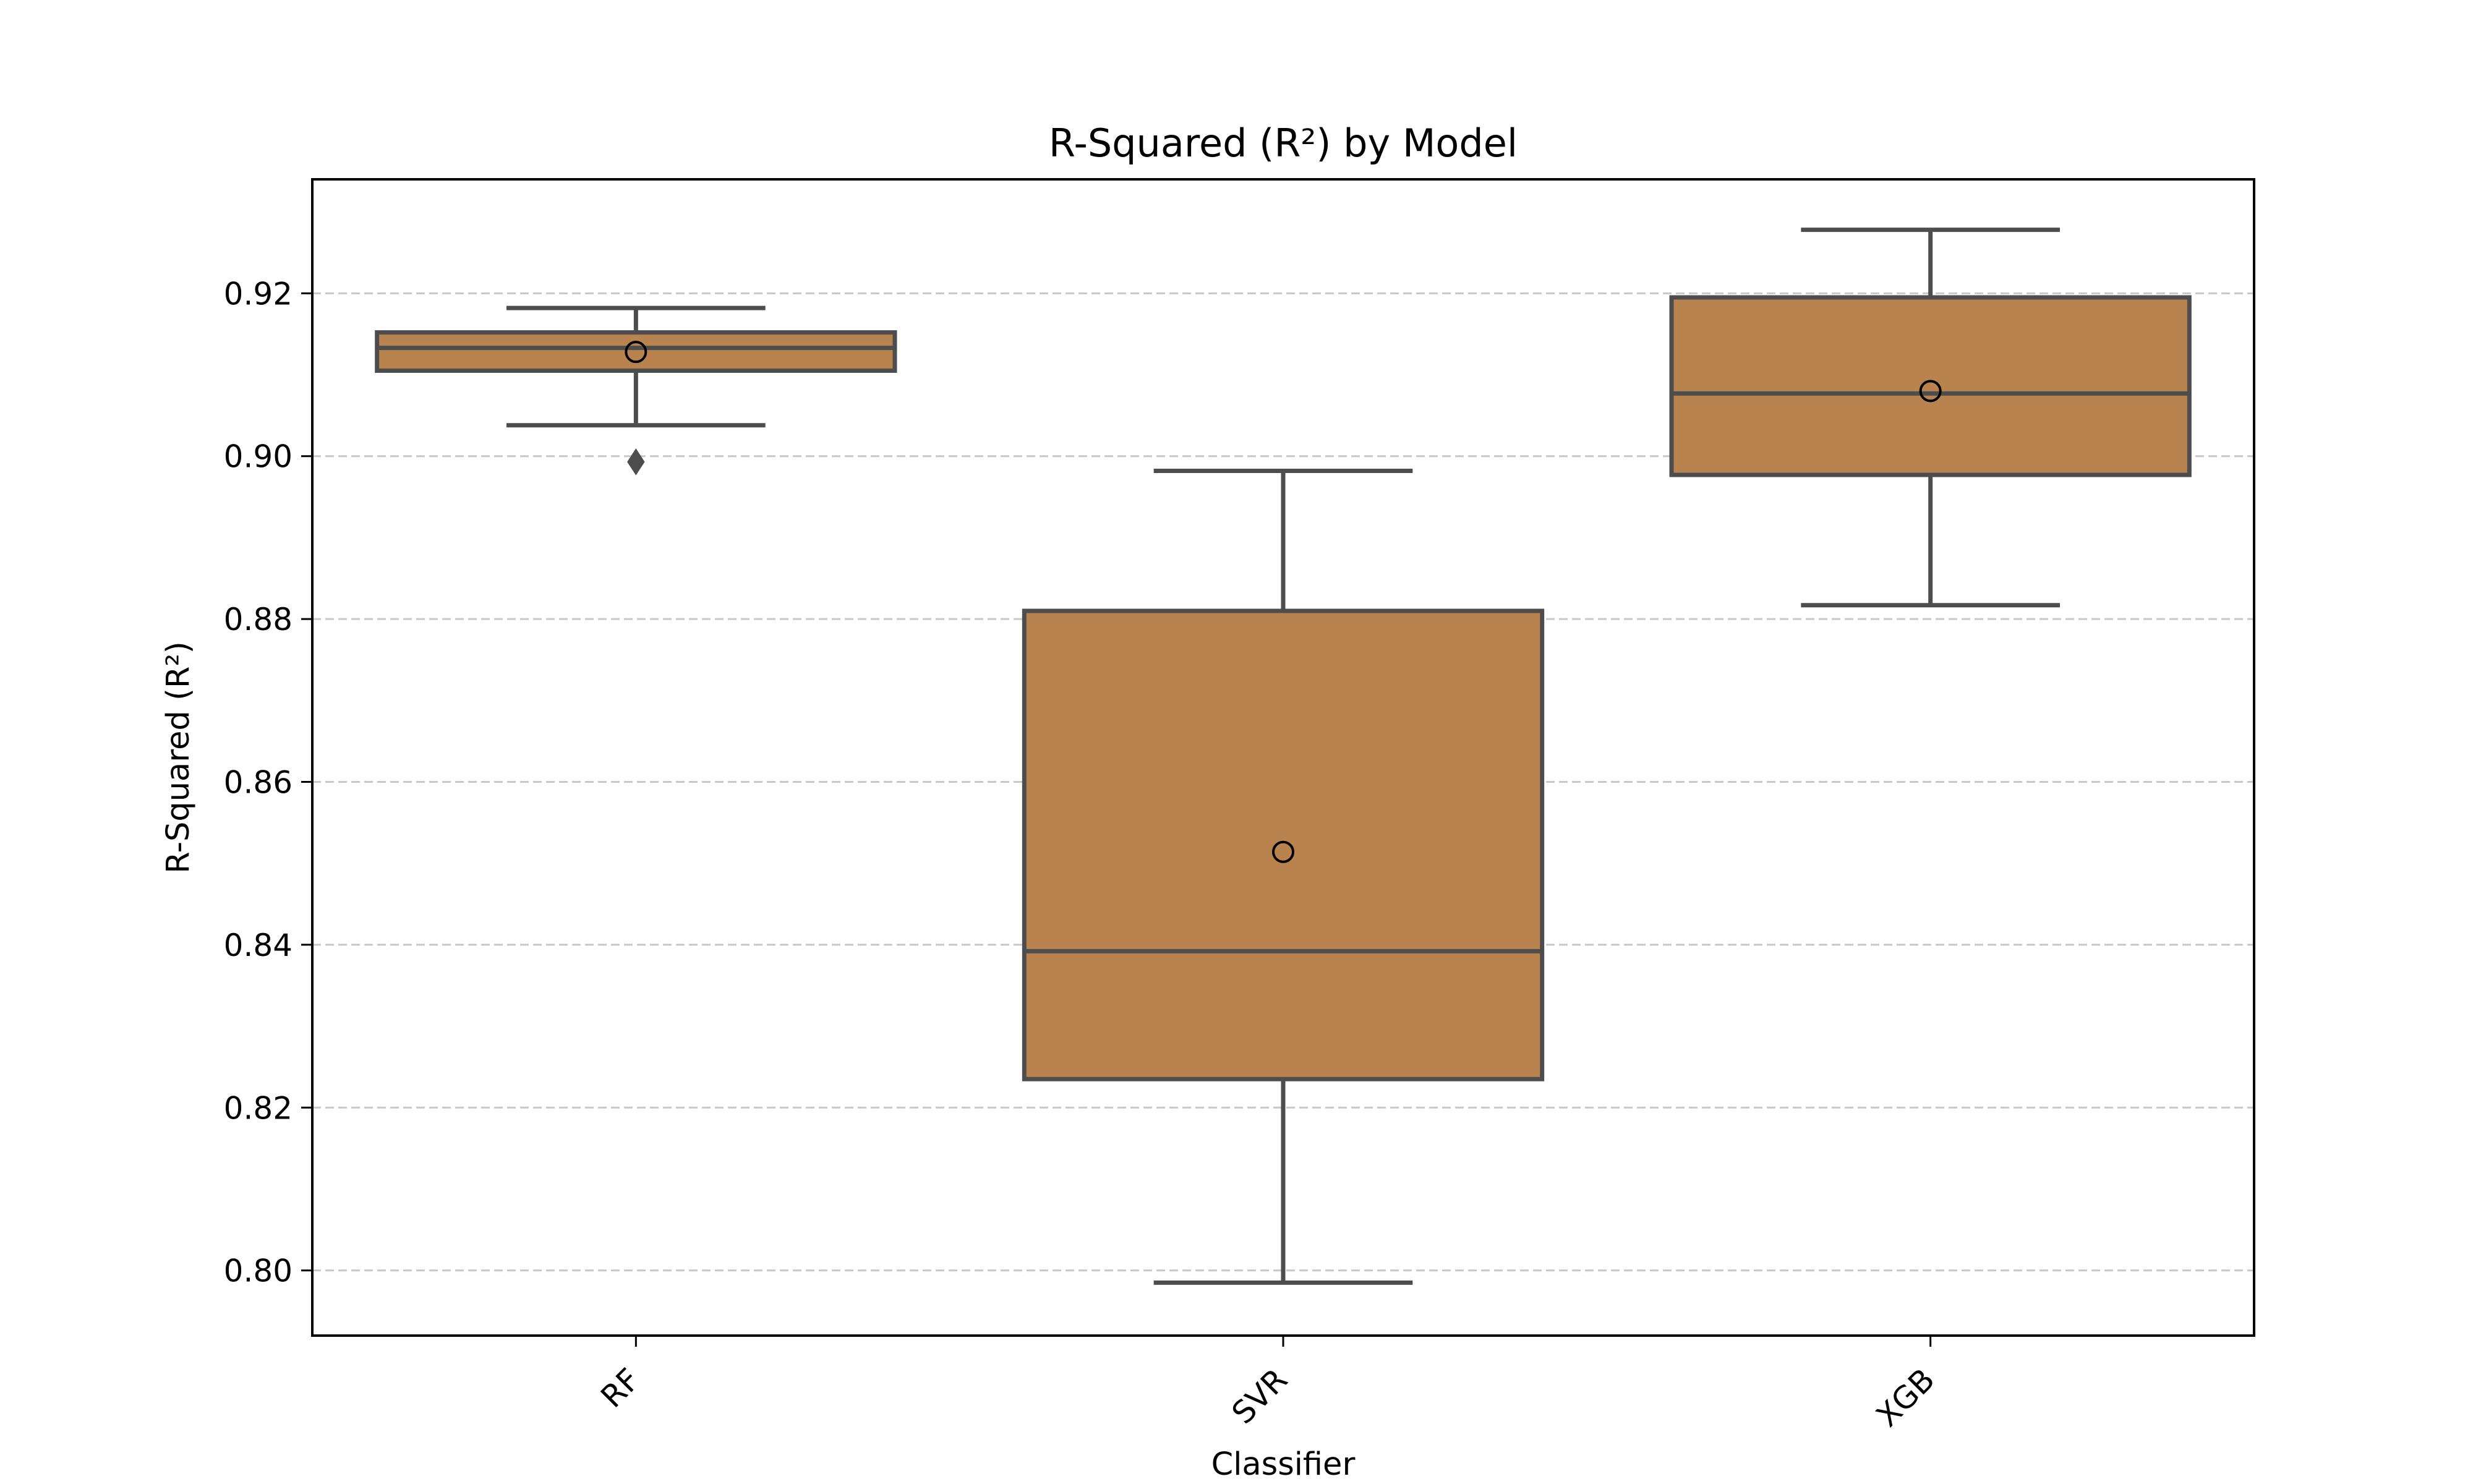 This screenshot has width=2473, height=1484. I want to click on box-xgb, so click(1930, 418).